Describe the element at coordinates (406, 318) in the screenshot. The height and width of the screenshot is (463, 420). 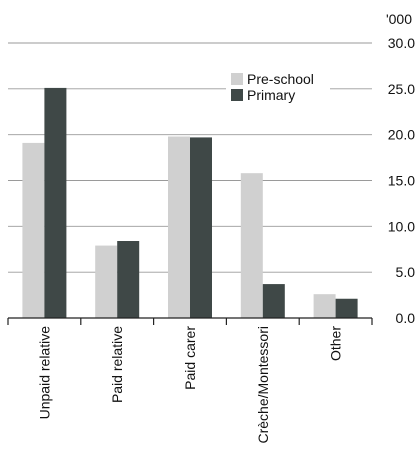
I see `y-tick-label: 0.0` at that location.